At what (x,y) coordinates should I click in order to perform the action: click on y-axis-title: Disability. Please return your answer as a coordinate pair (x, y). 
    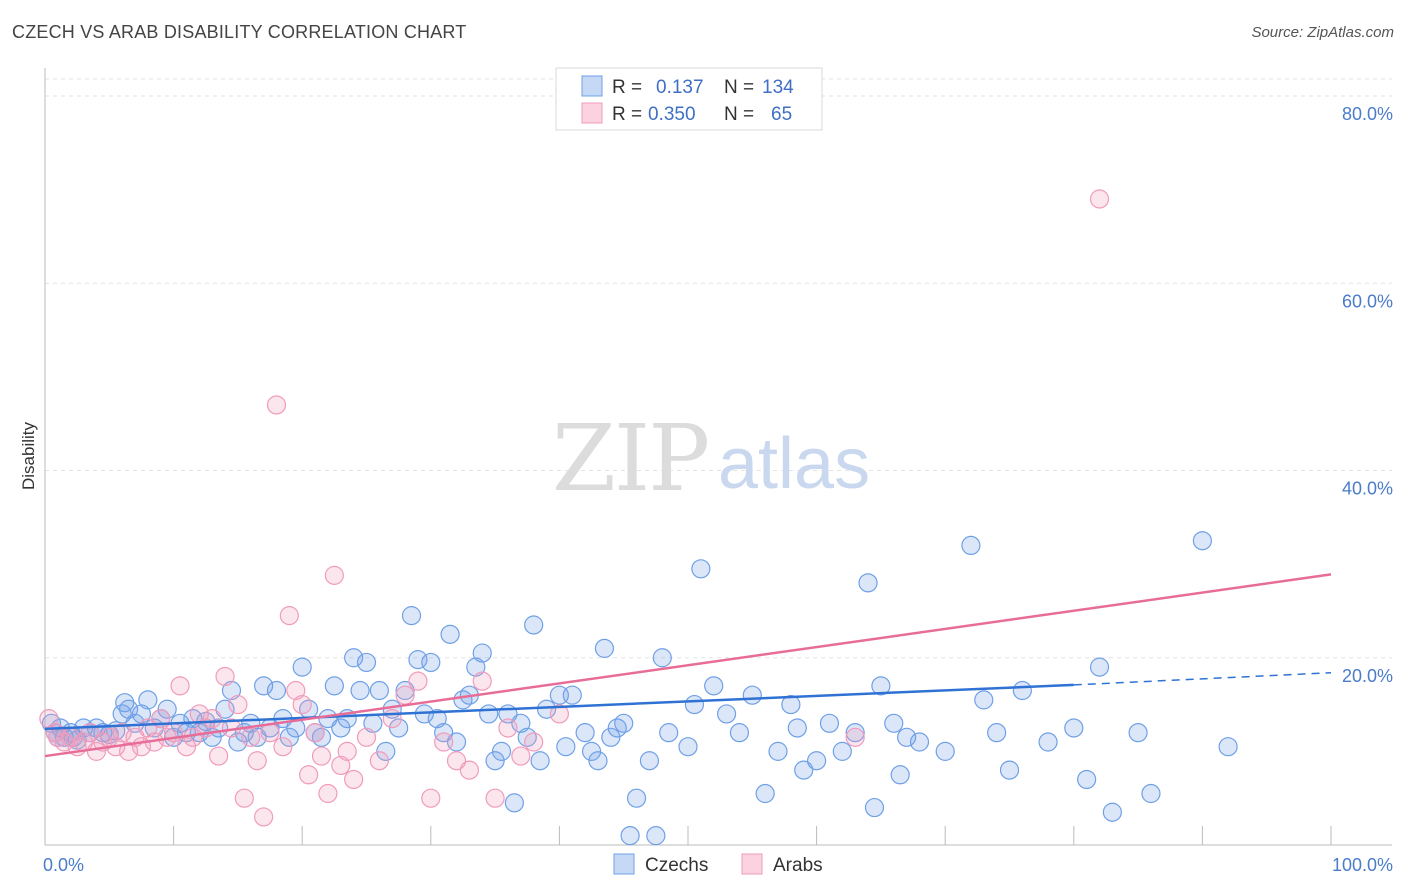
    Looking at the image, I should click on (28, 455).